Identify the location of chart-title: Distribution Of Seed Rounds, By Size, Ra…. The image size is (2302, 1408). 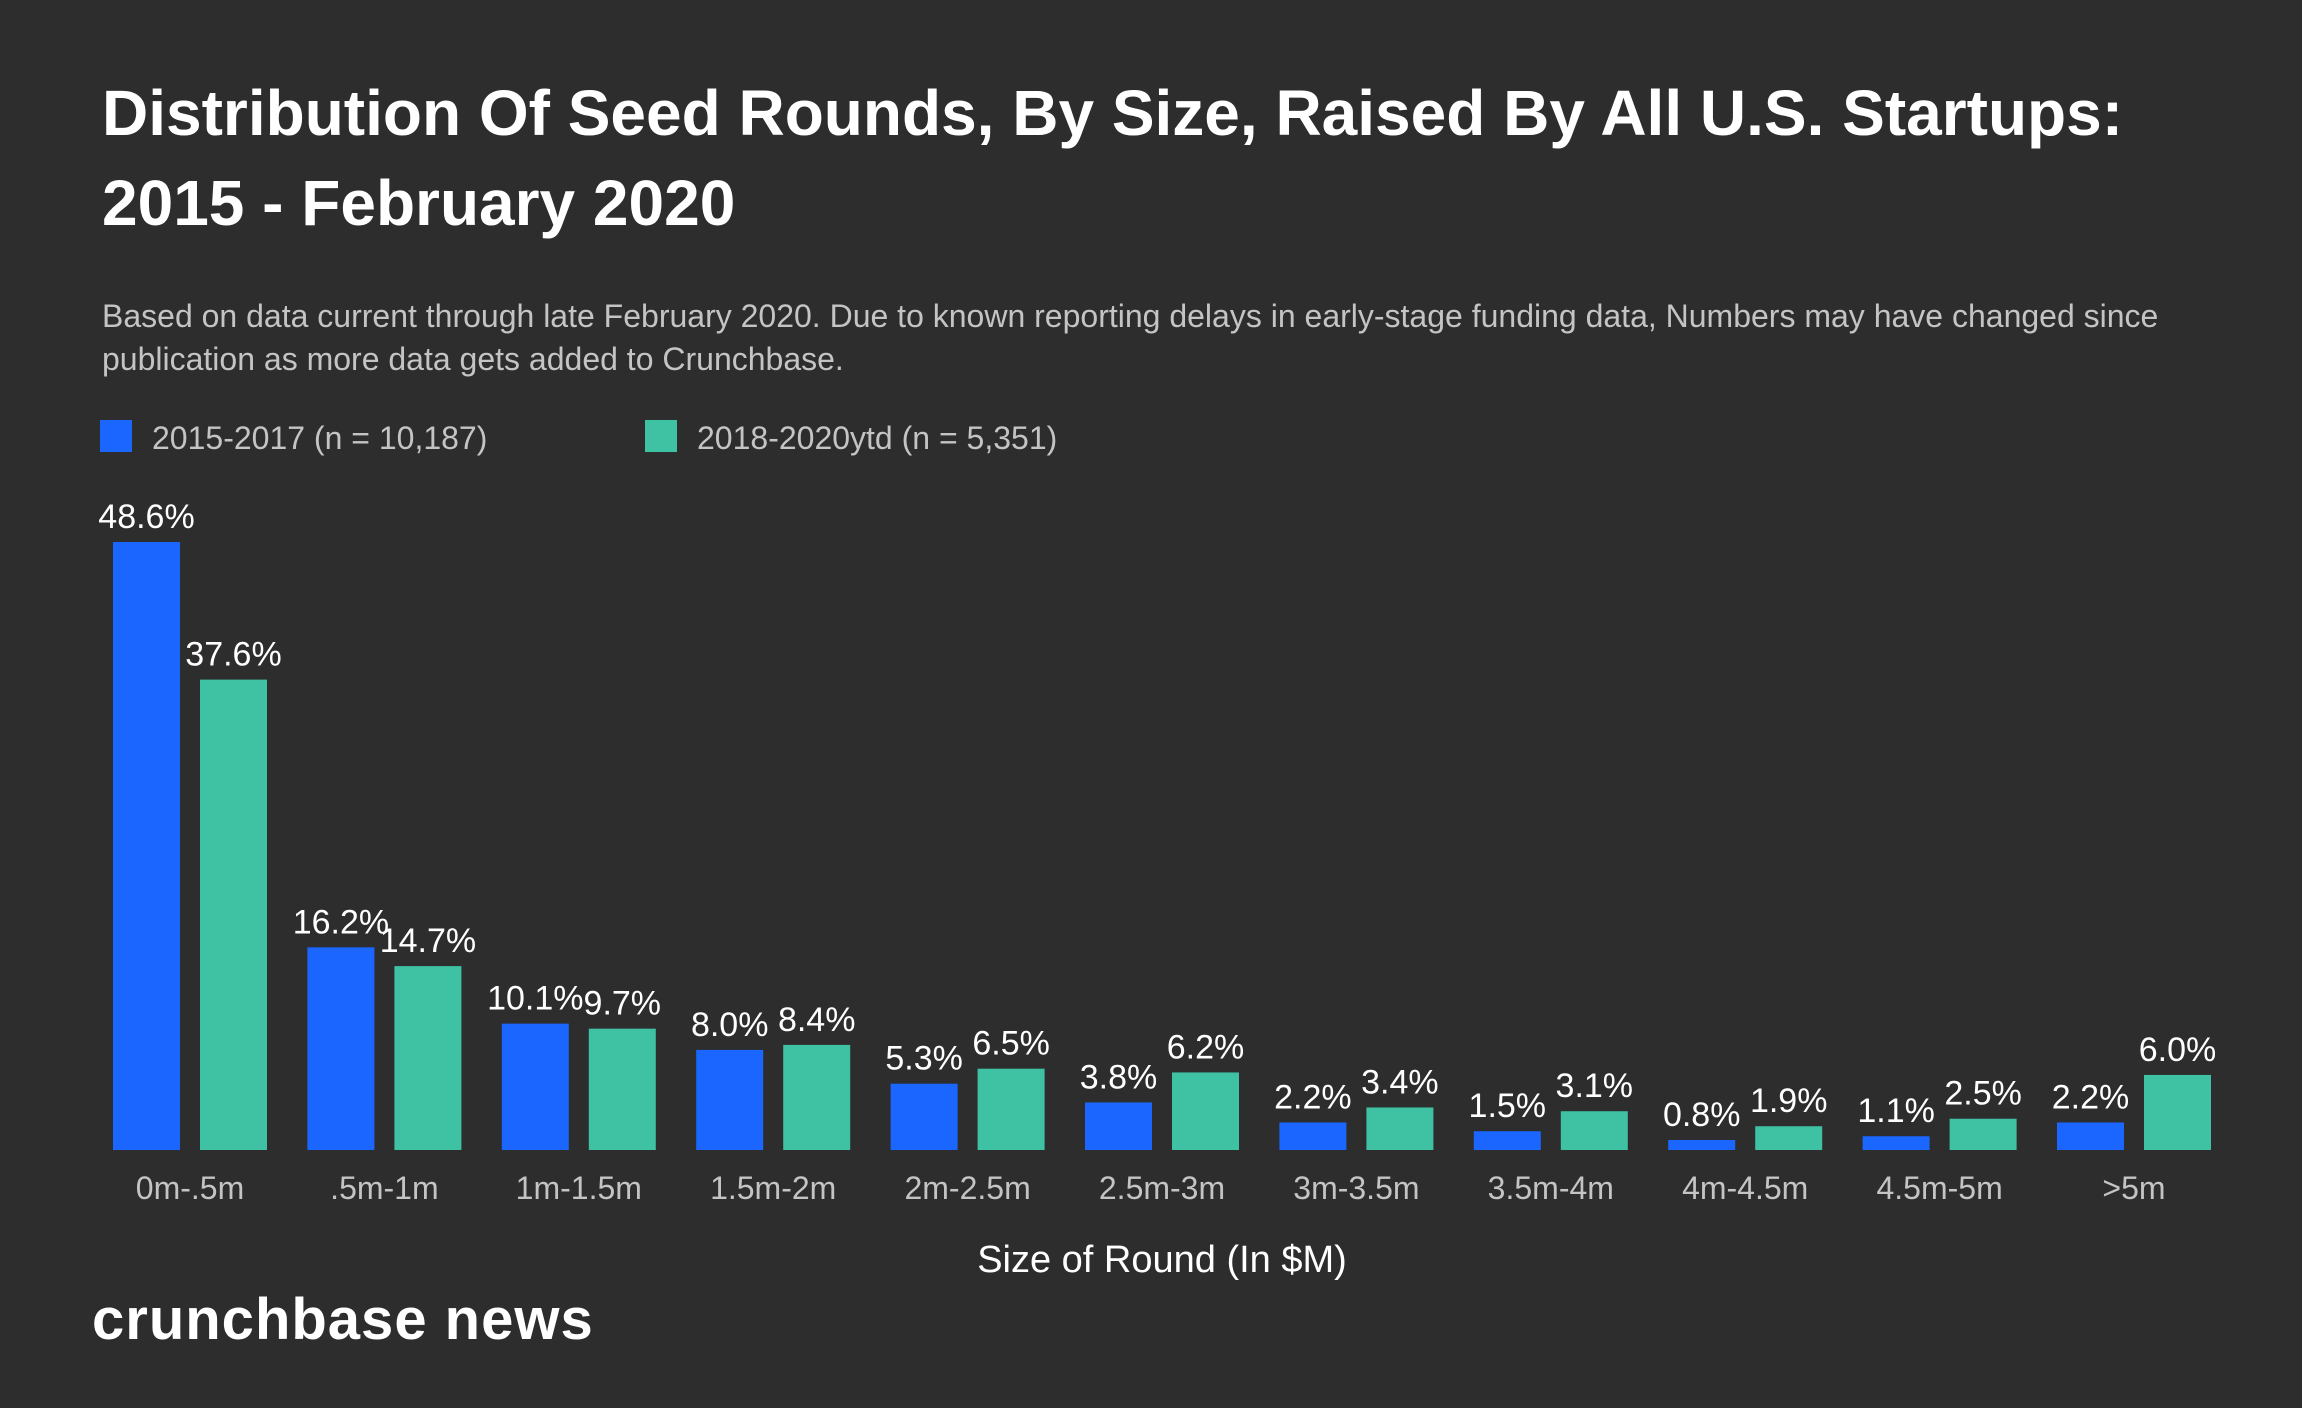
(1113, 158).